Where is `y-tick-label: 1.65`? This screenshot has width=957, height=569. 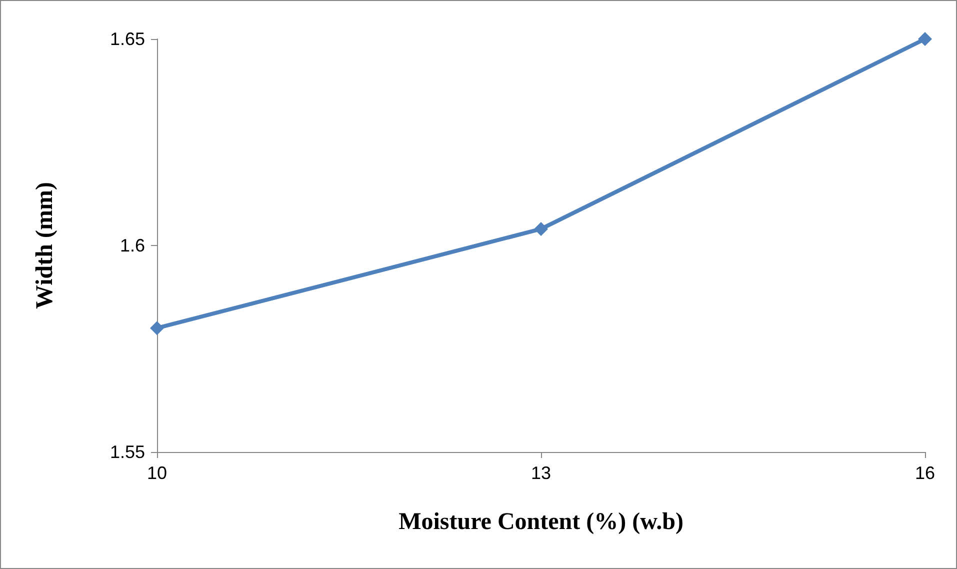
y-tick-label: 1.65 is located at coordinates (127, 39).